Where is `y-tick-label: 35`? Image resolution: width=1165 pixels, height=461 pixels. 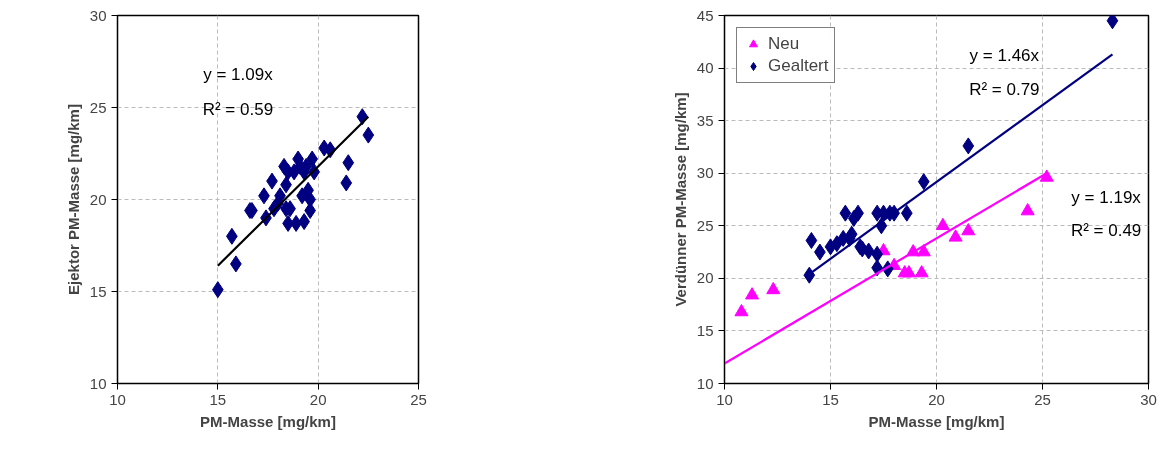
y-tick-label: 35 is located at coordinates (705, 120).